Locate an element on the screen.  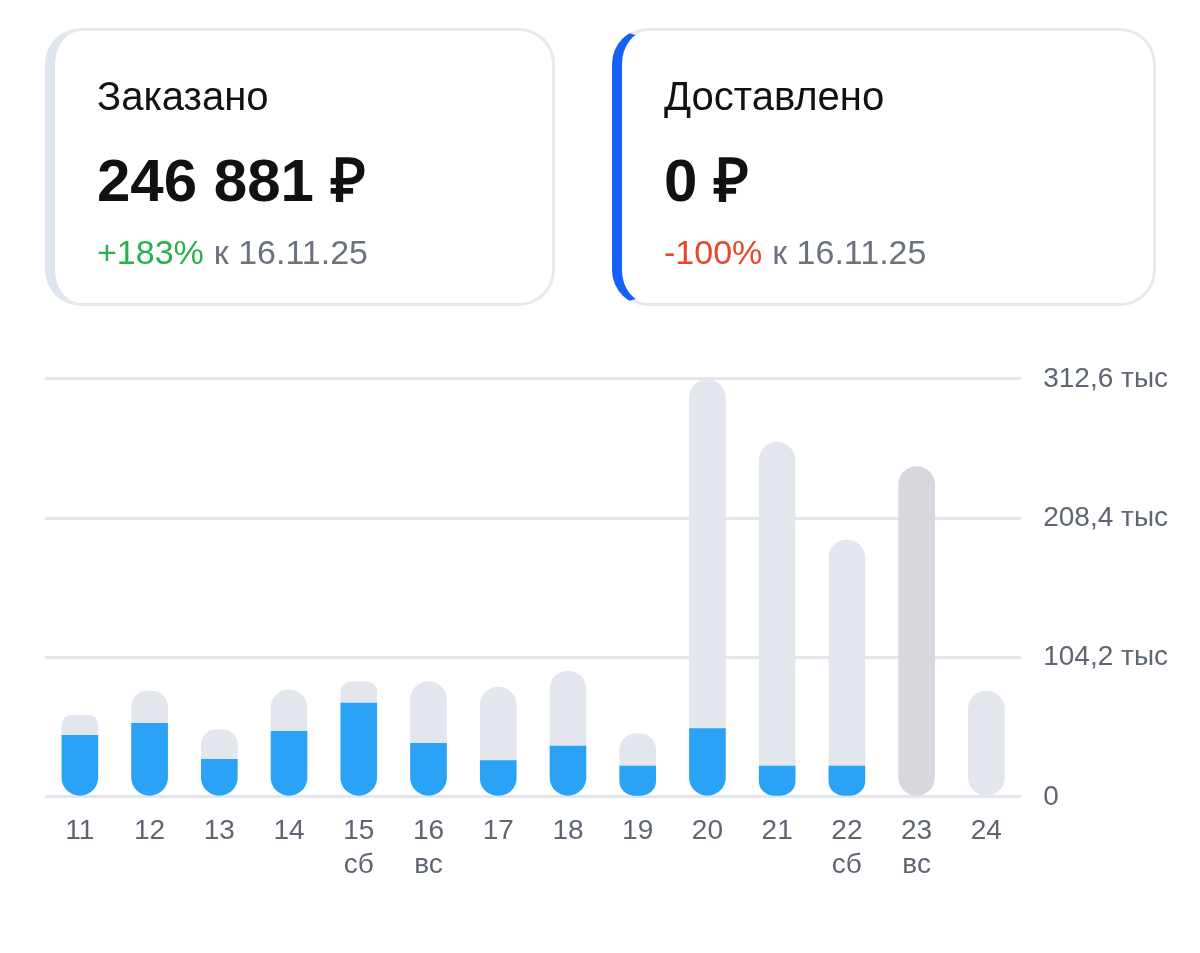
text: Заказано is located at coordinates (183, 96).